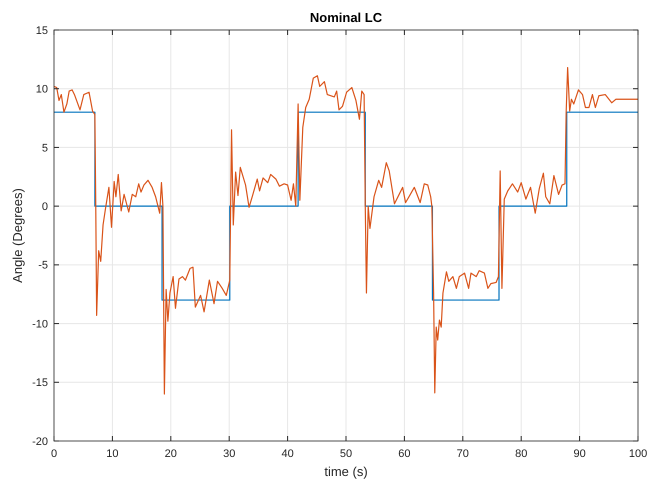  What do you see at coordinates (346, 471) in the screenshot?
I see `x-axis-title: time (s)` at bounding box center [346, 471].